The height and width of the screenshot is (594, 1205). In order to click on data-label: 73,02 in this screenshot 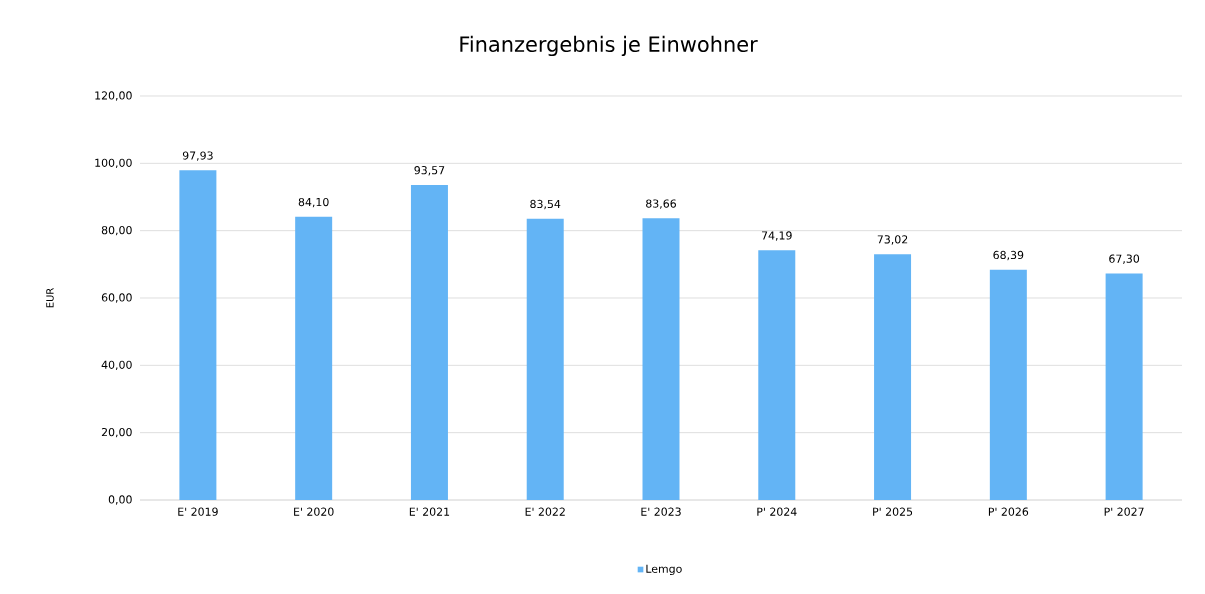, I will do `click(892, 240)`.